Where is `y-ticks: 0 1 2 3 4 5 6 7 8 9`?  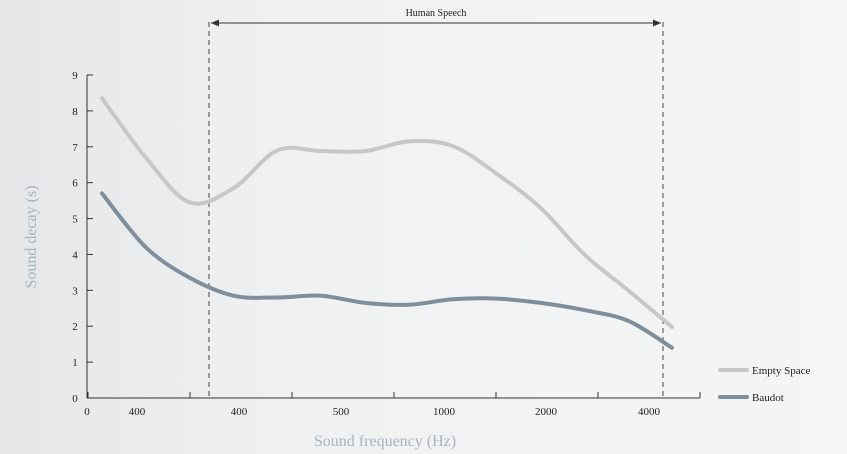
y-ticks: 0 1 2 3 4 5 6 7 8 9 is located at coordinates (82, 237).